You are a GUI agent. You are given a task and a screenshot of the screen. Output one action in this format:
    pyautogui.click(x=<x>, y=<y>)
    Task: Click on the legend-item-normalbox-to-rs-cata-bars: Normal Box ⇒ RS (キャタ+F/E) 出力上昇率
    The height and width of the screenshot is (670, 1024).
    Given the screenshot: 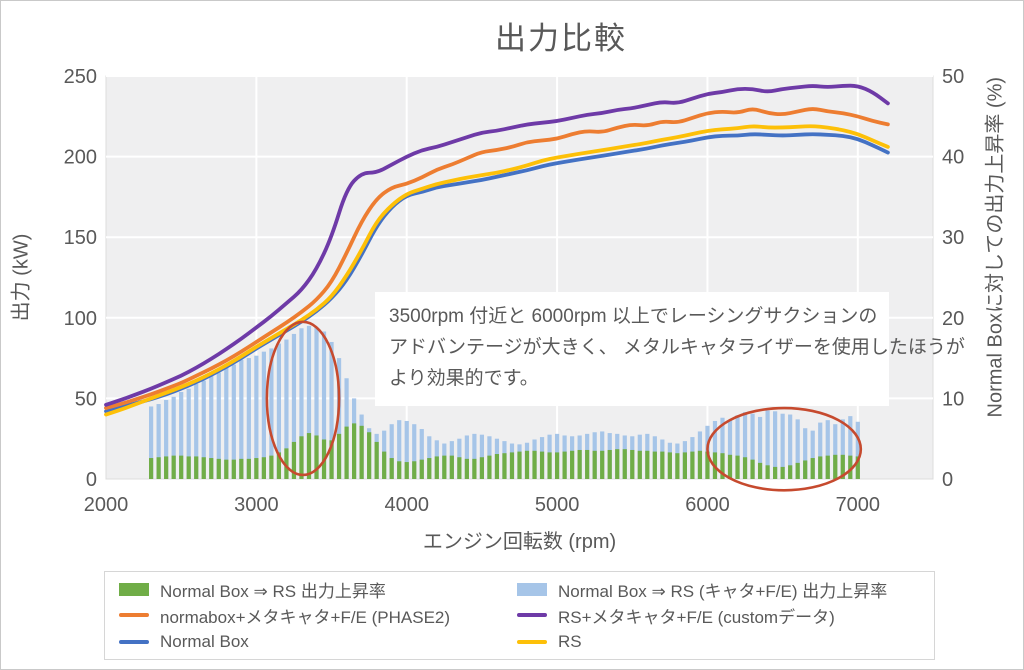 What is the action you would take?
    pyautogui.click(x=722, y=589)
    